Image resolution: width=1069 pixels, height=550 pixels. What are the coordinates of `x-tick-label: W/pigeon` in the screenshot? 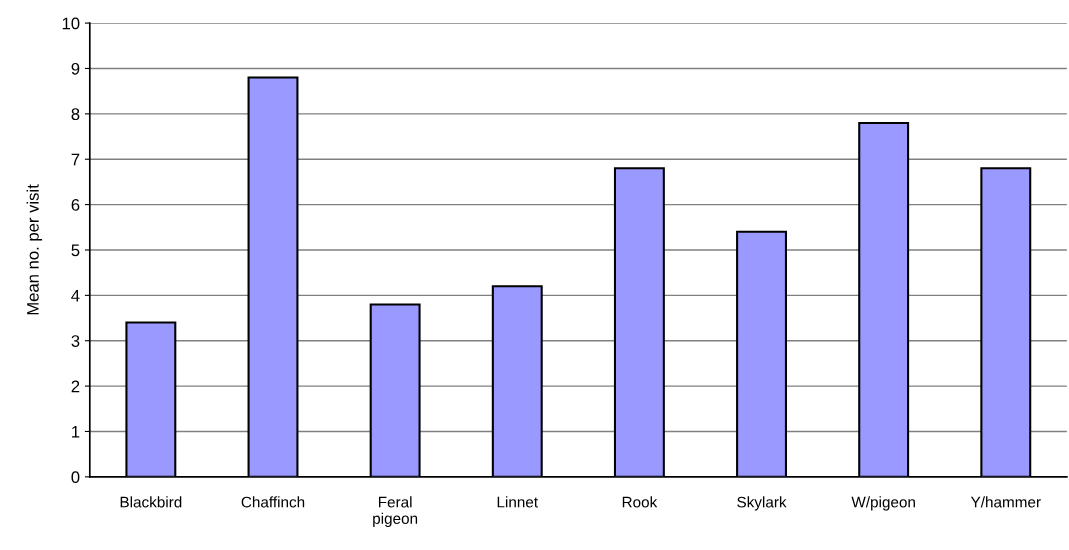 It's located at (883, 503).